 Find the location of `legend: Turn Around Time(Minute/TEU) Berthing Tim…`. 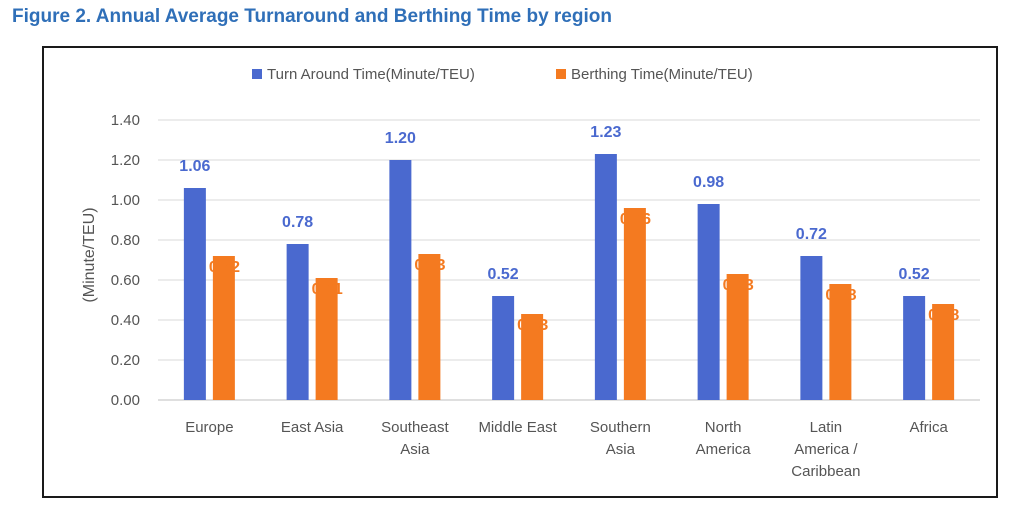

legend: Turn Around Time(Minute/TEU) Berthing Tim… is located at coordinates (502, 74).